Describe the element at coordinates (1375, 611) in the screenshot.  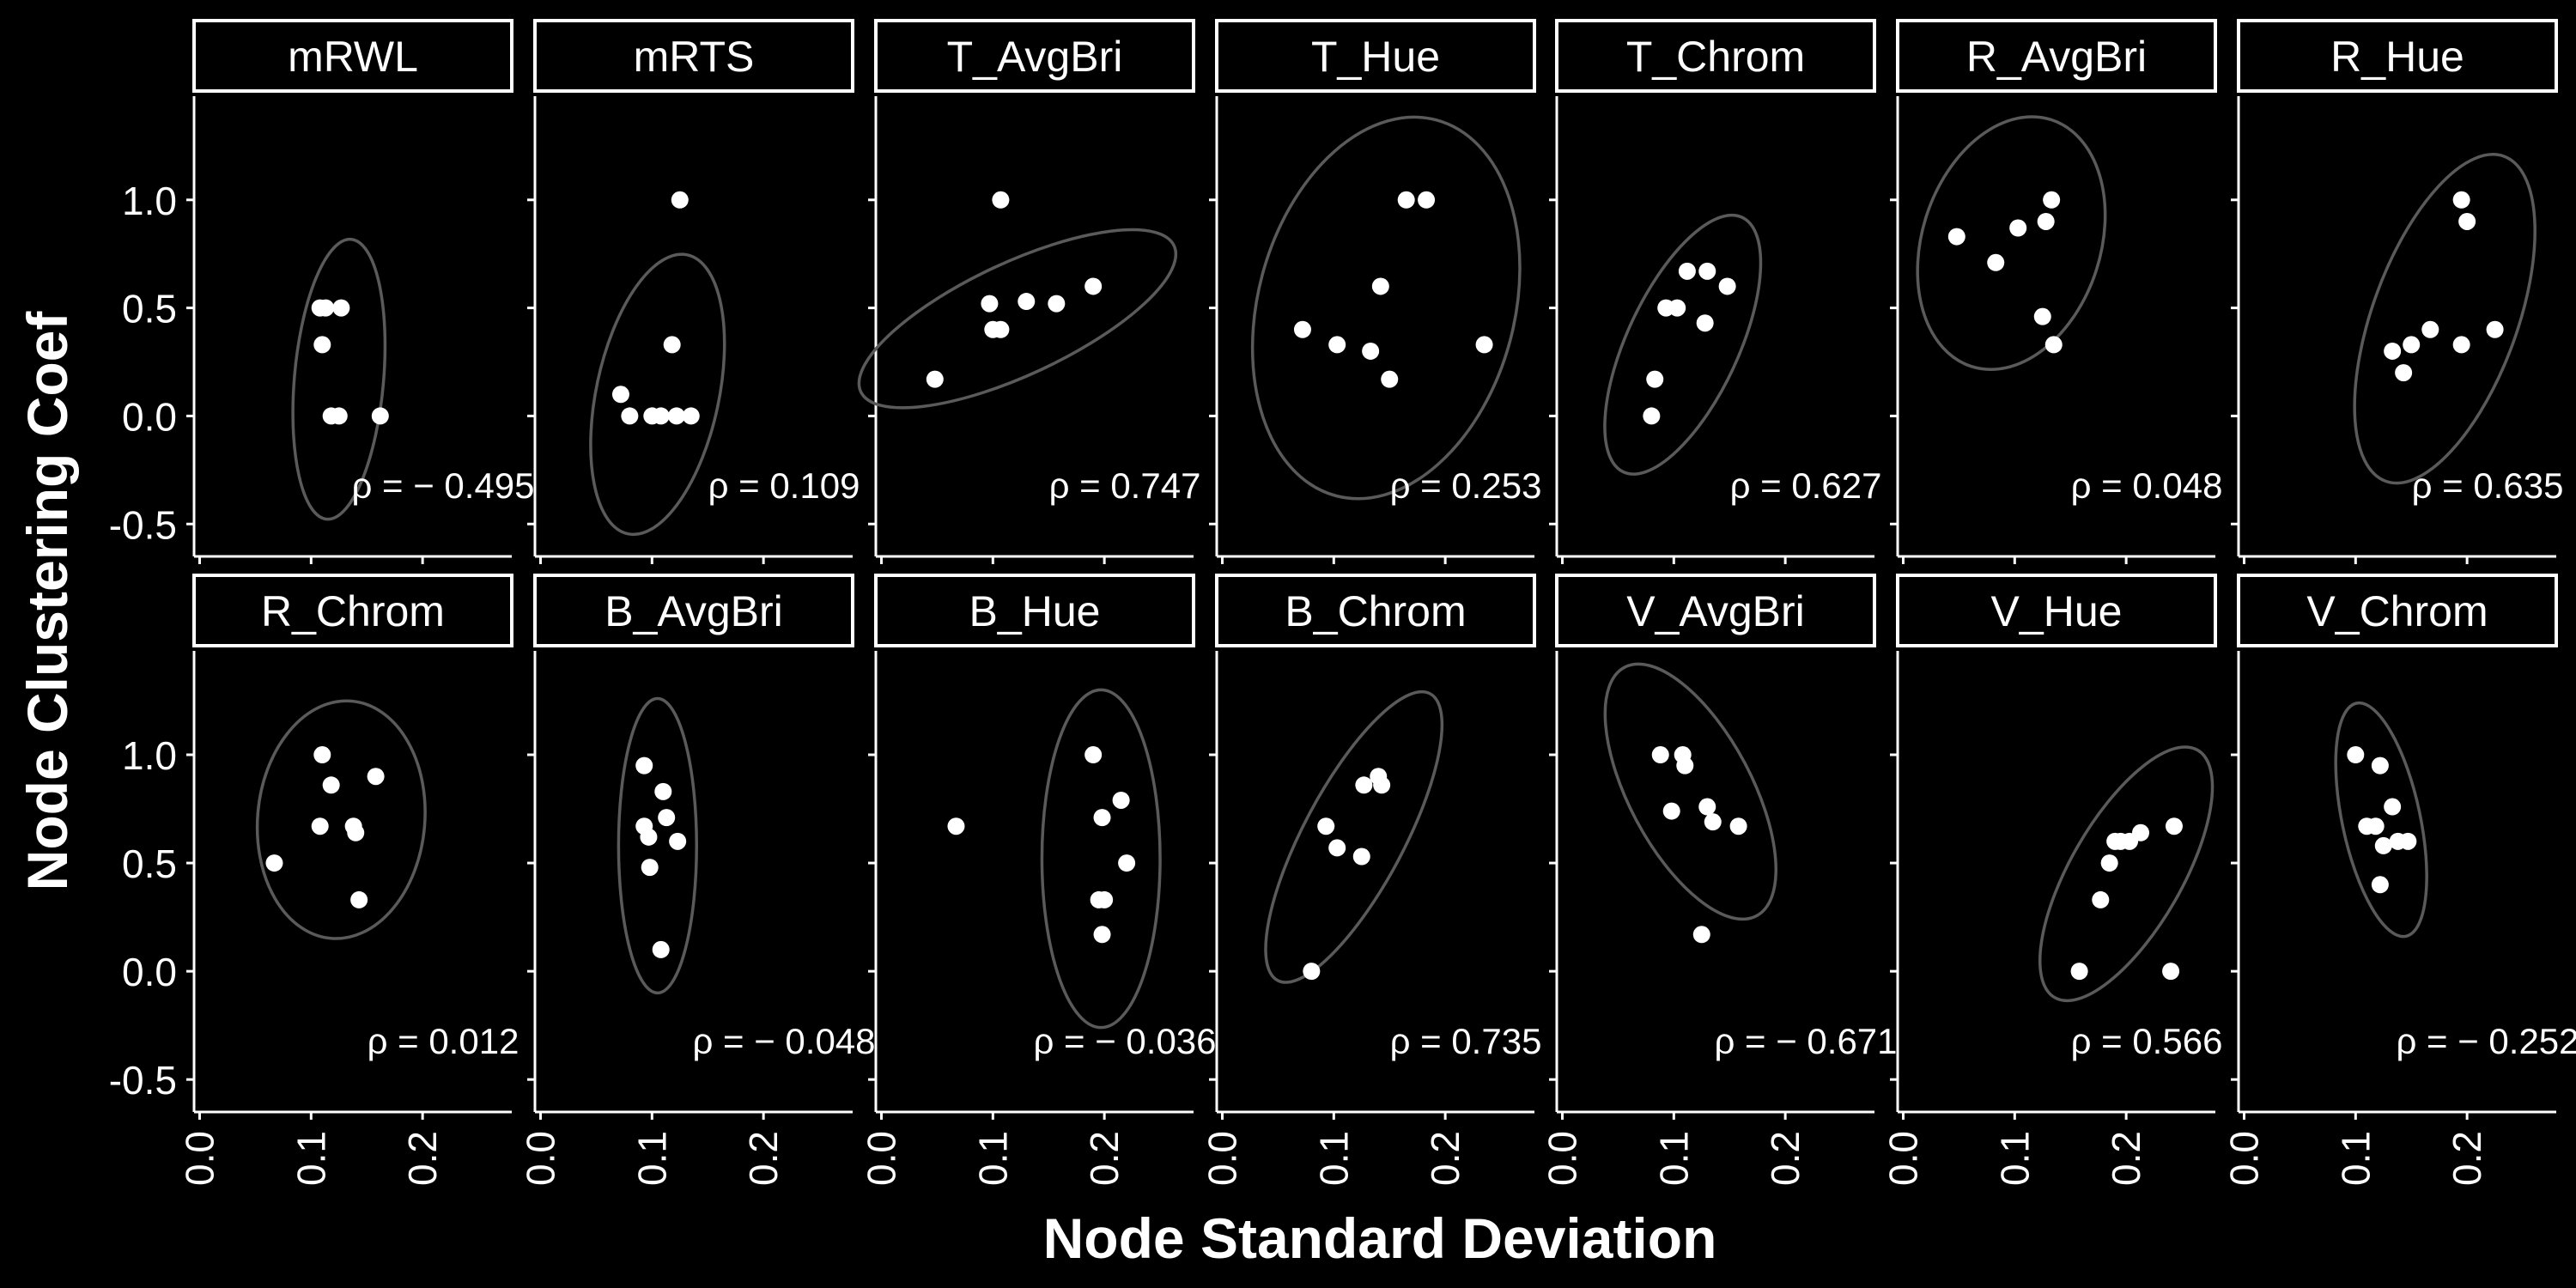
I see `strip-label: B_Chrom` at that location.